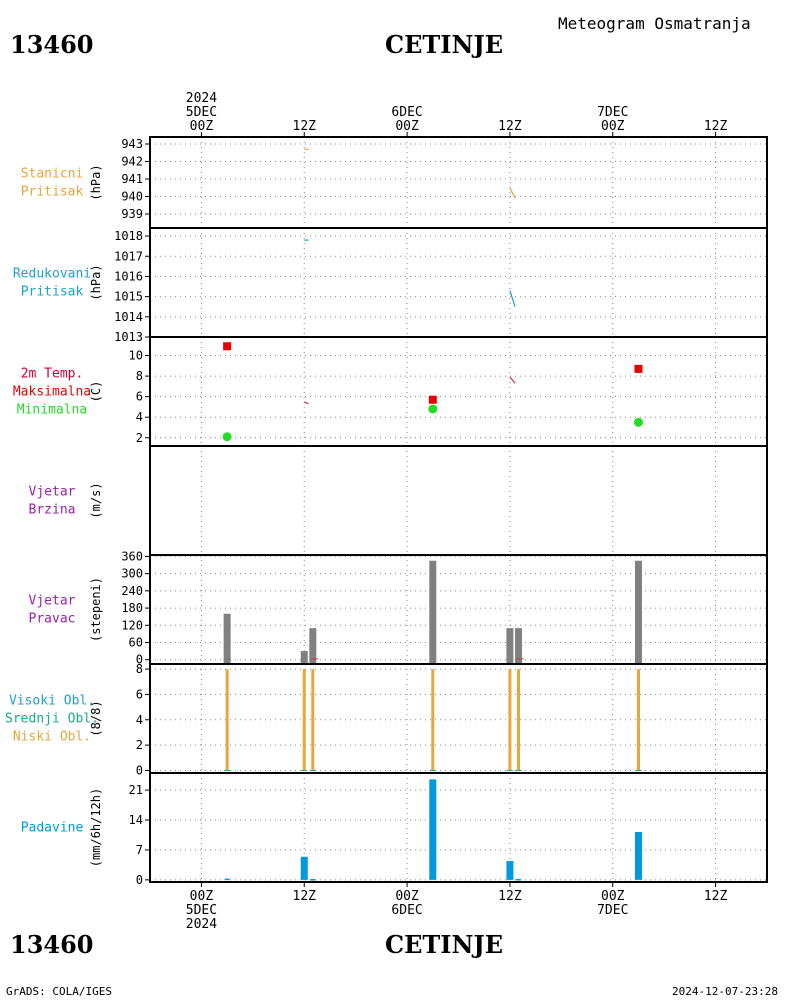 This screenshot has width=800, height=1000. What do you see at coordinates (132, 574) in the screenshot?
I see `y-tick-label: 300` at bounding box center [132, 574].